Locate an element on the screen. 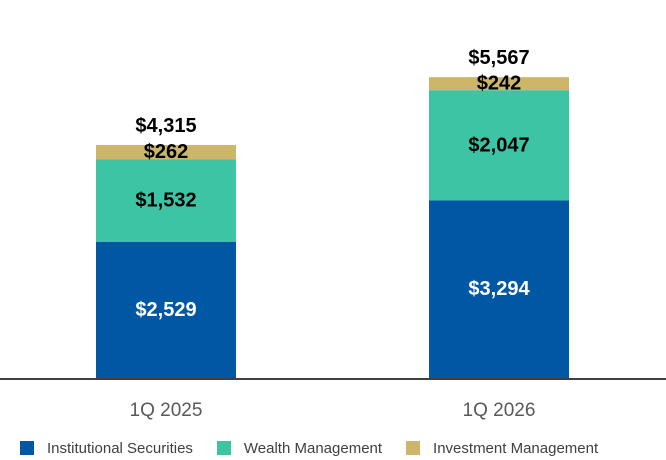 This screenshot has width=666, height=460. legend-swatch-investment-management is located at coordinates (413, 448).